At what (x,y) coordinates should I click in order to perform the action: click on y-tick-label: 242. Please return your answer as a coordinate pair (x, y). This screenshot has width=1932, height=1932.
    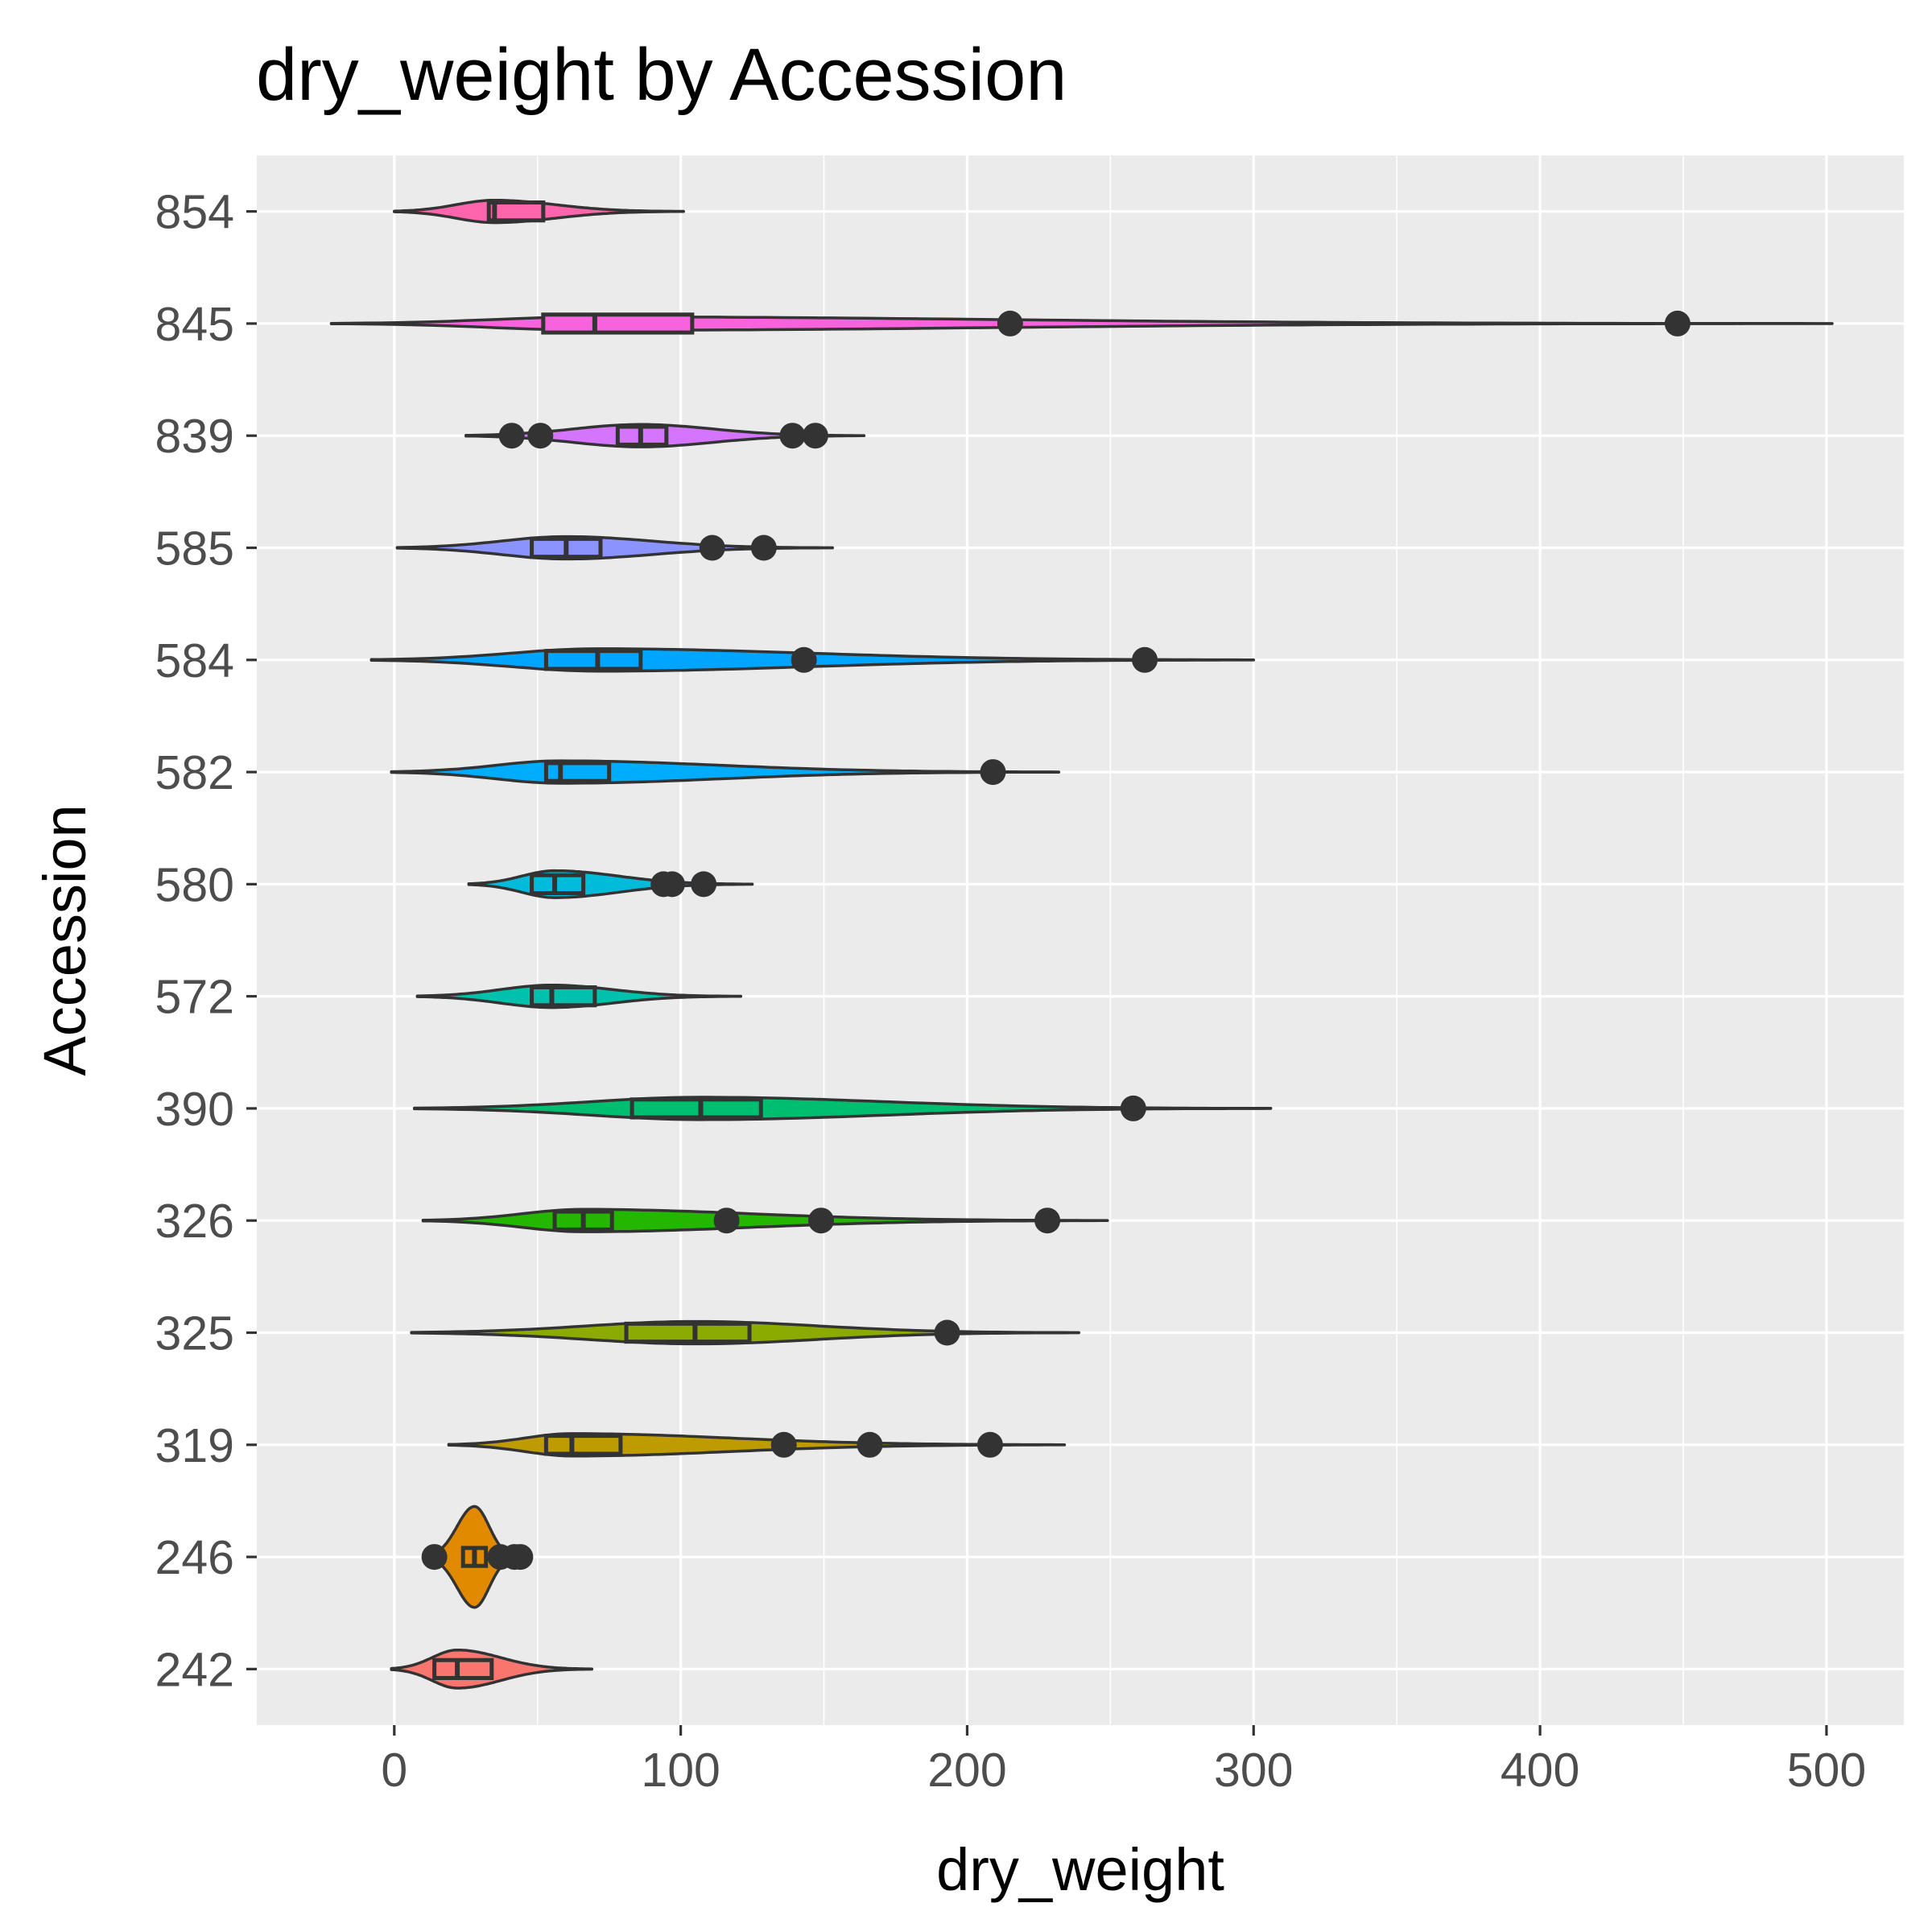
    Looking at the image, I should click on (194, 1669).